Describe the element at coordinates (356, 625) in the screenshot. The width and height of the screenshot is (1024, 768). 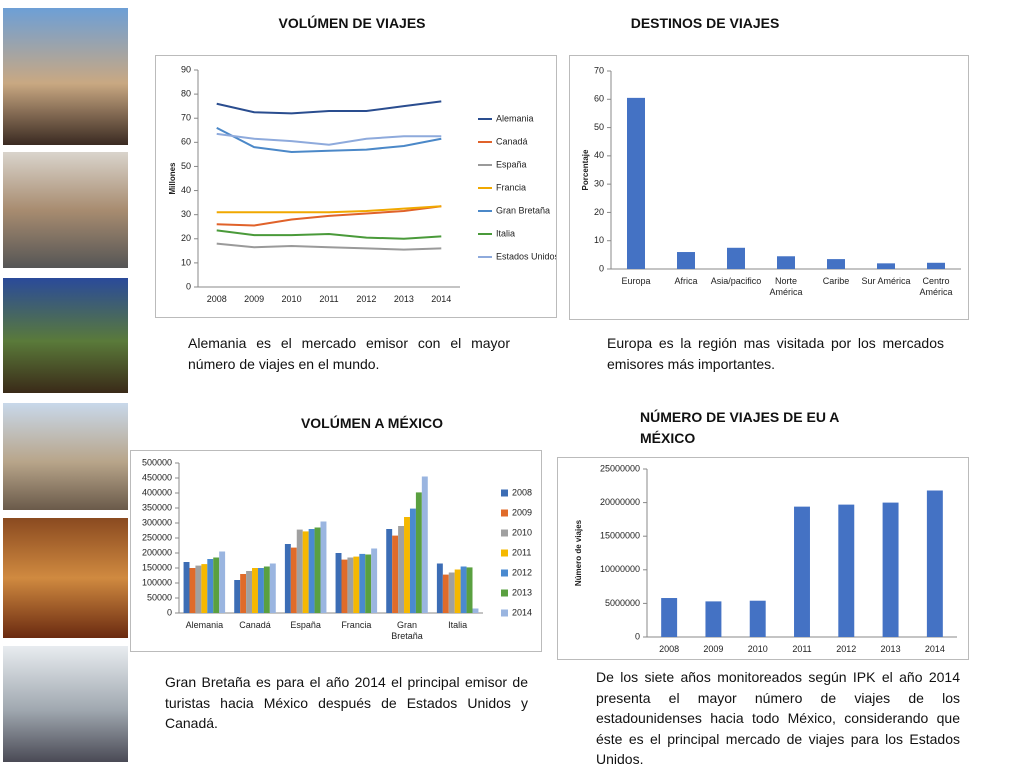
I see `x-tick-label: Francia` at that location.